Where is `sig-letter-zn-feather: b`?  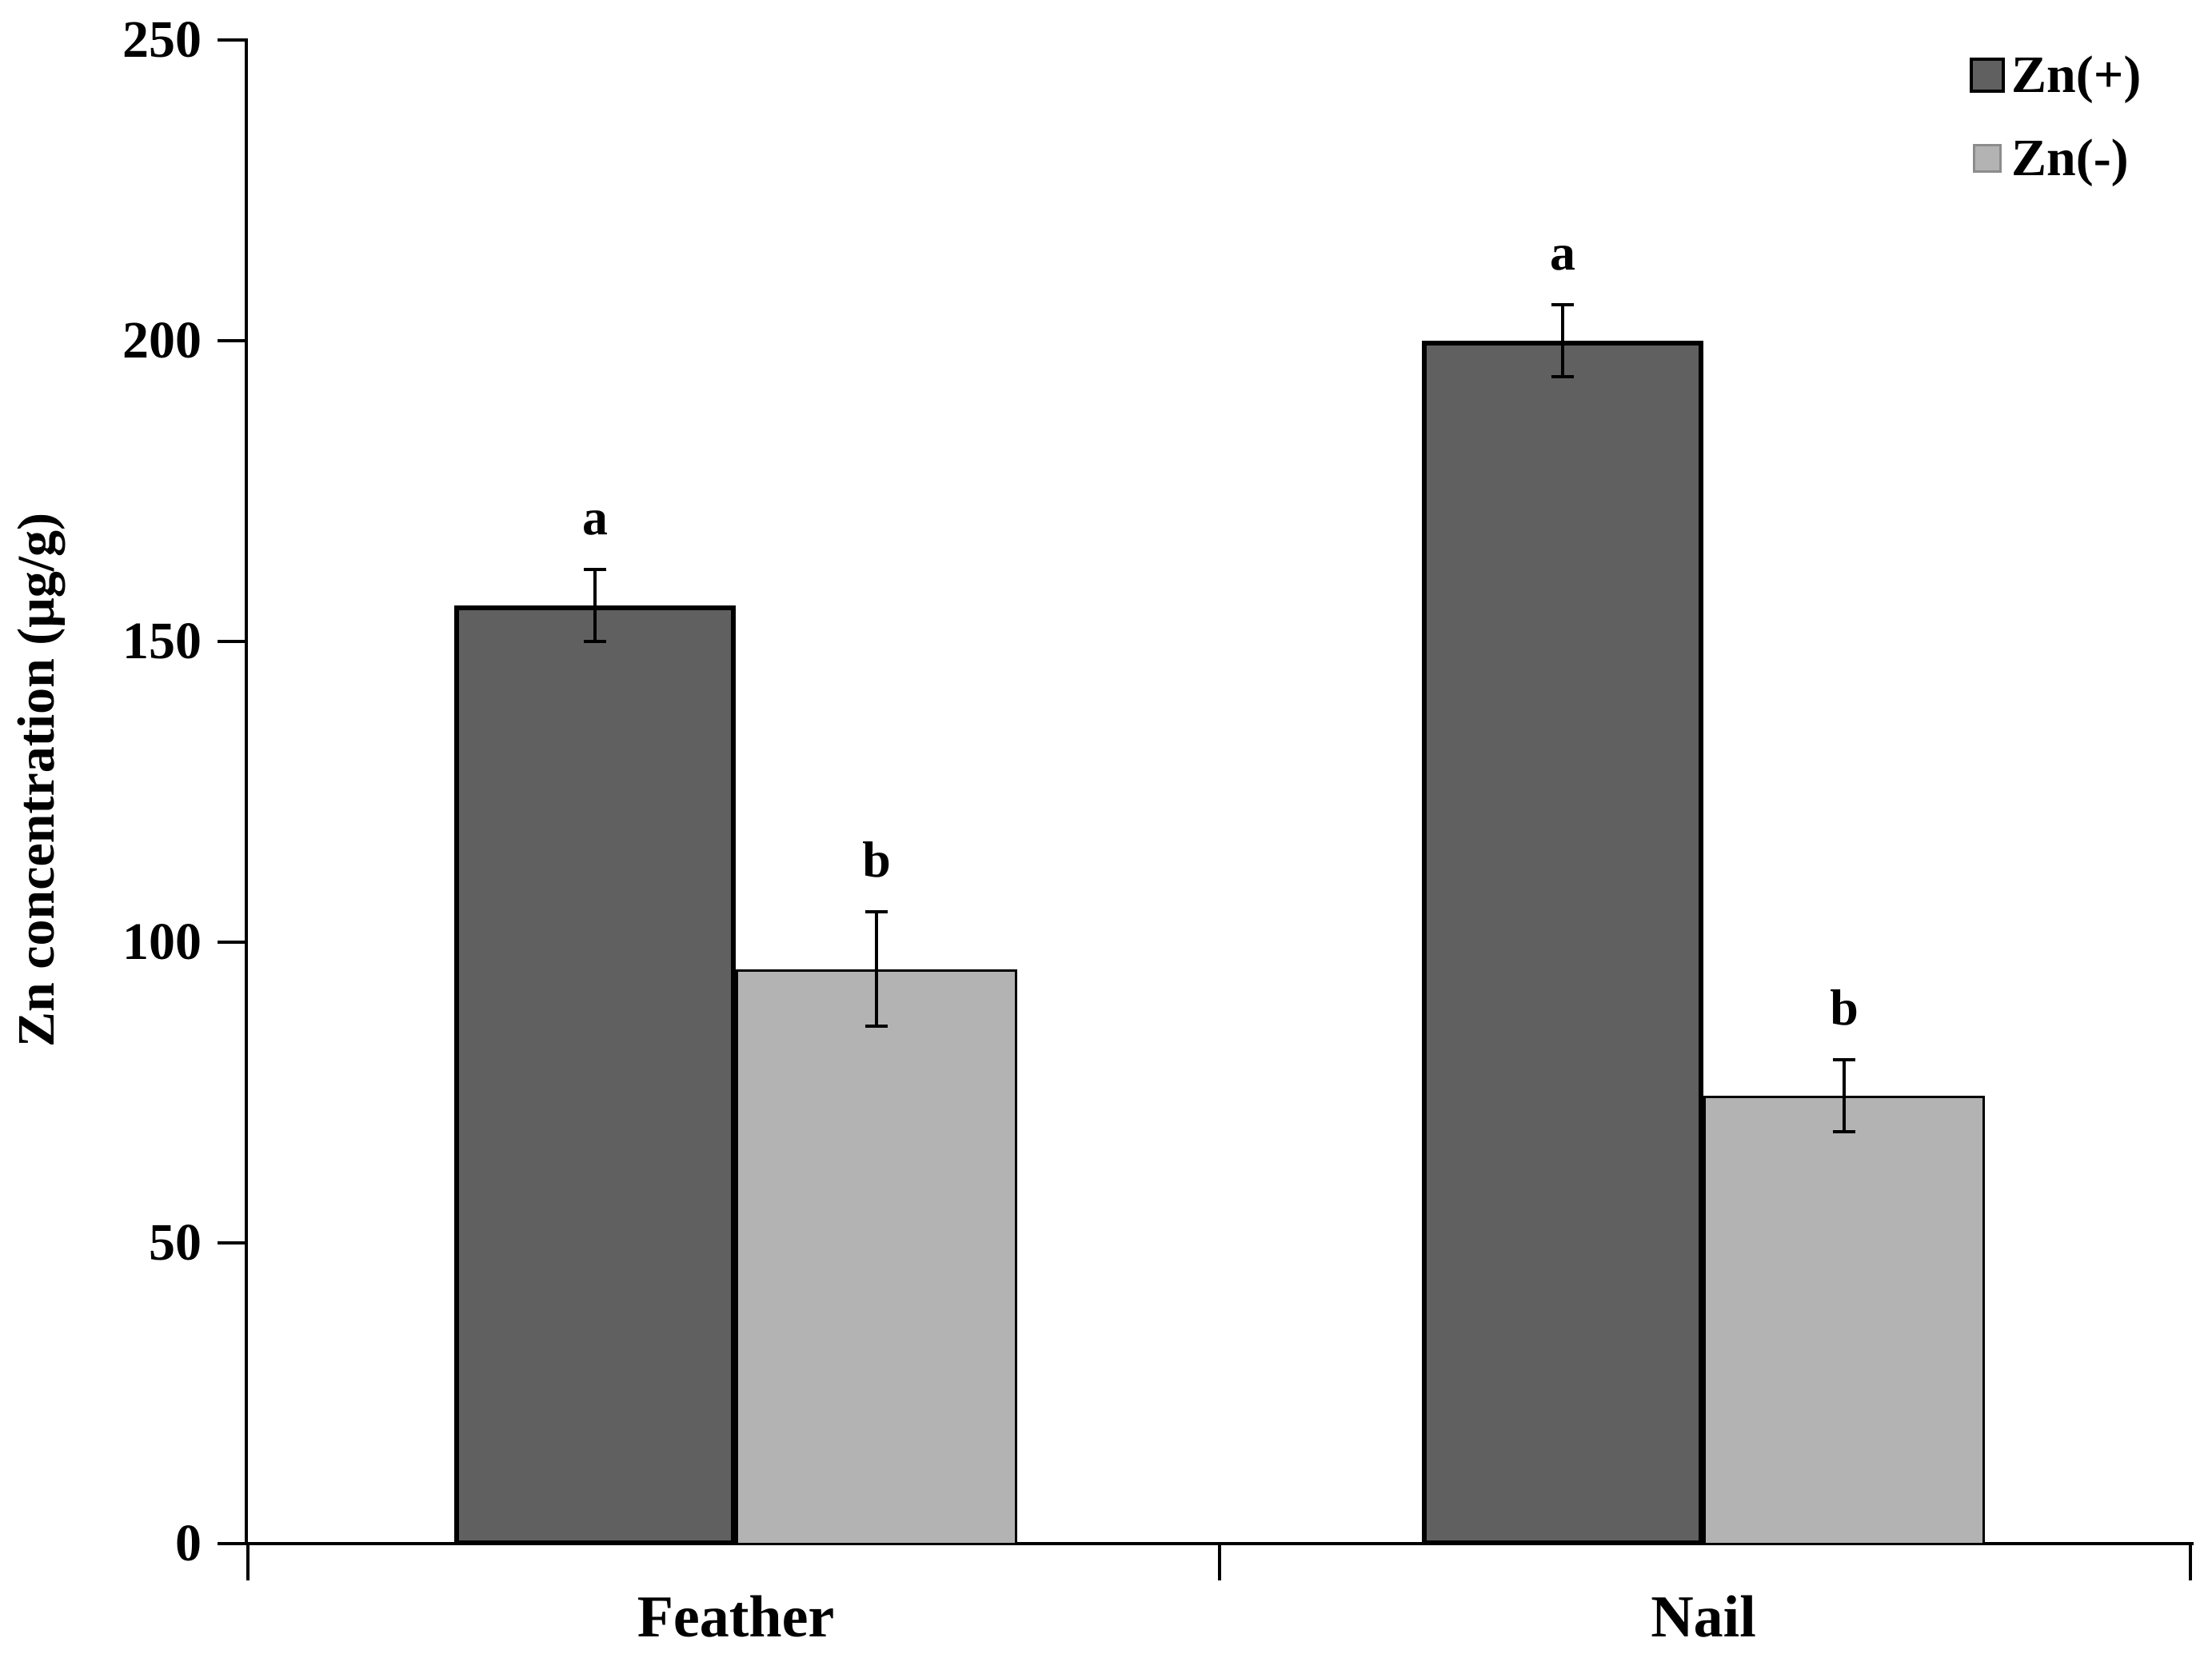
sig-letter-zn-feather: b is located at coordinates (876, 860).